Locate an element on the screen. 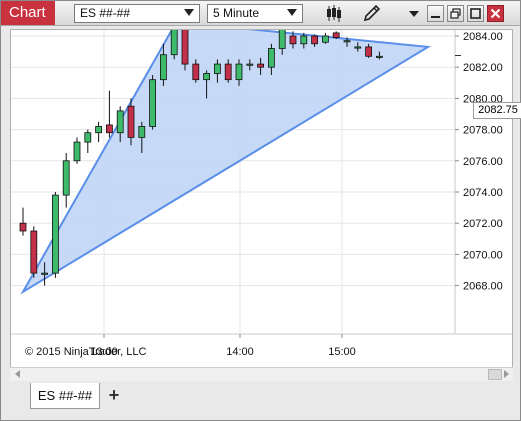 The height and width of the screenshot is (421, 521). y-tick-label: 2076.00 is located at coordinates (483, 162).